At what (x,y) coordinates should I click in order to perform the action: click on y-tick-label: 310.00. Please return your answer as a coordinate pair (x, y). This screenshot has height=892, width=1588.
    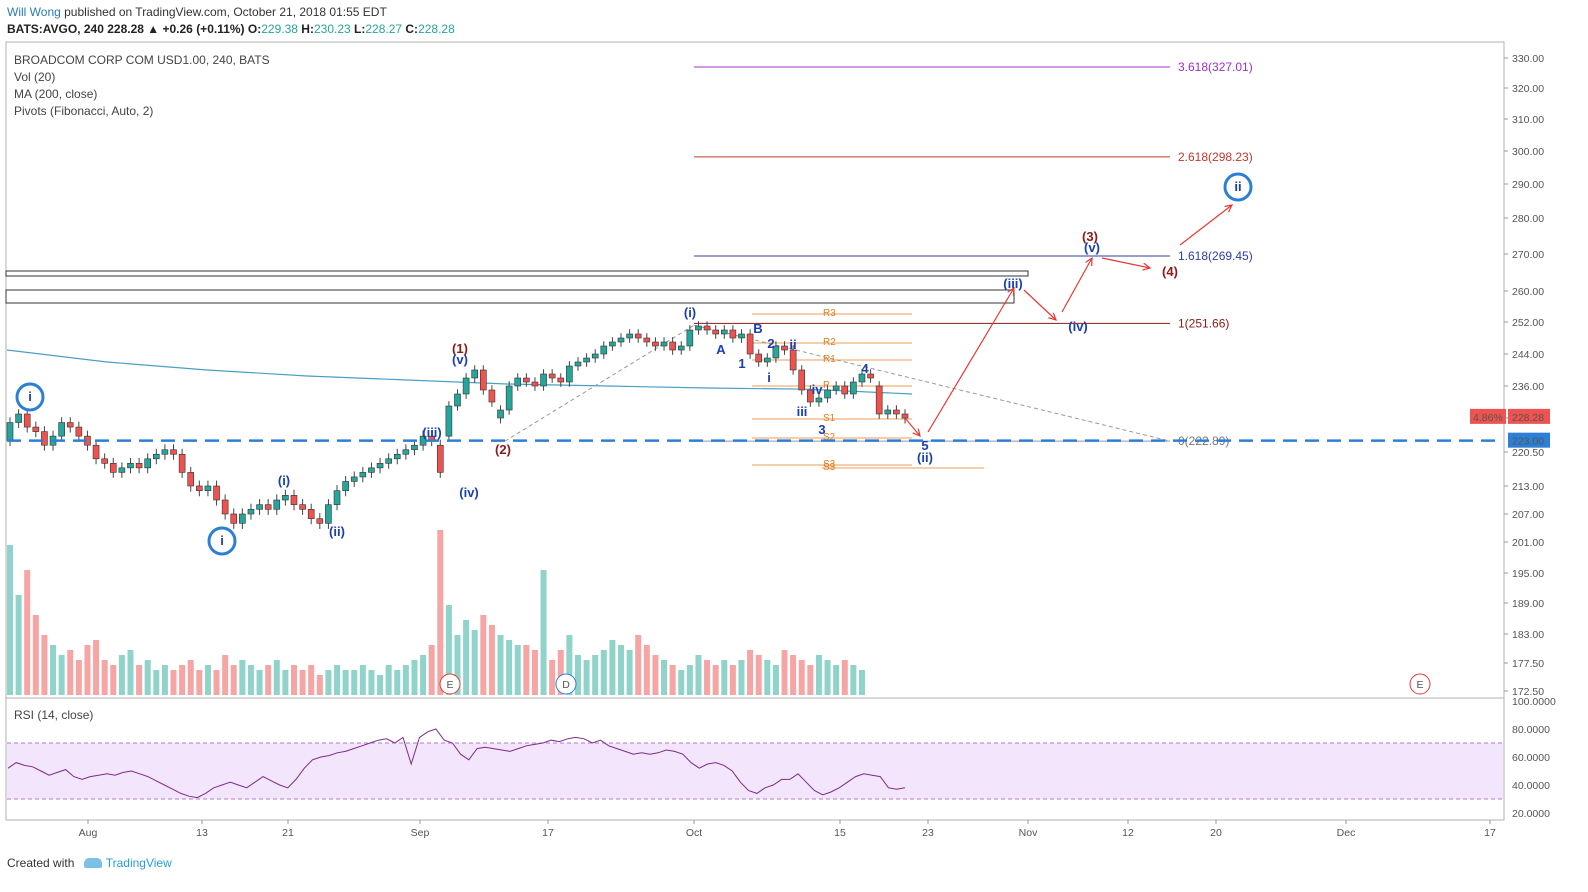
    Looking at the image, I should click on (1528, 120).